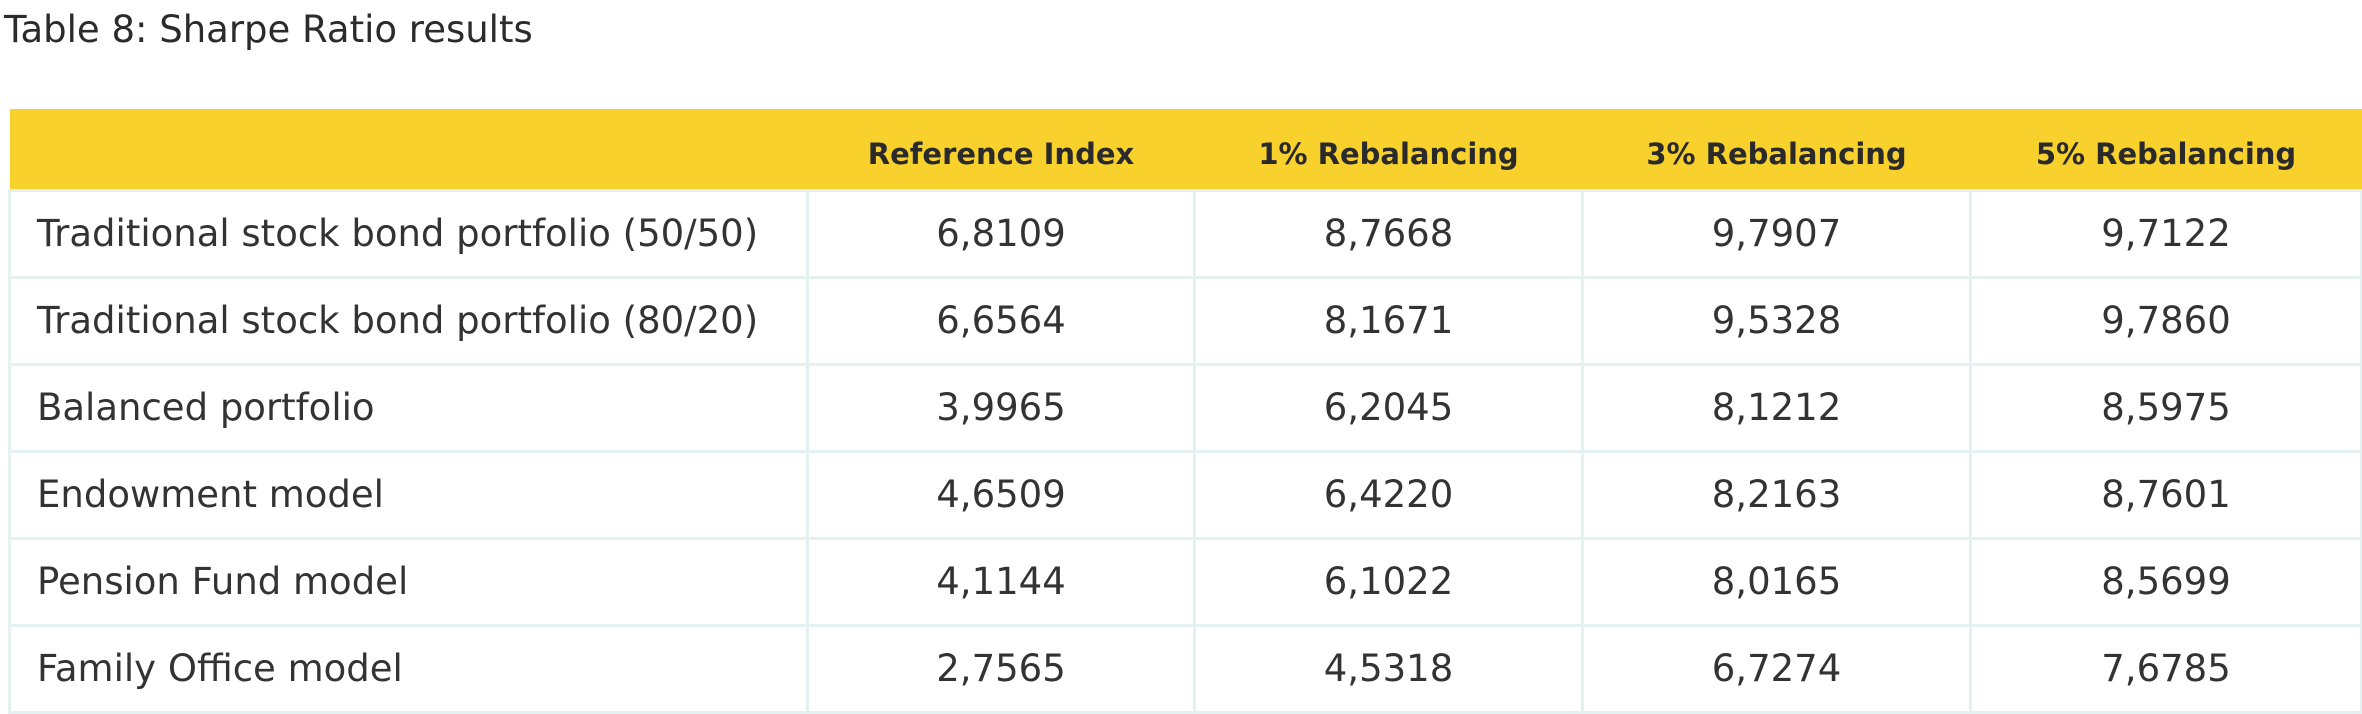 The width and height of the screenshot is (2362, 714). Describe the element at coordinates (2165, 668) in the screenshot. I see `table-cell: 7,6785` at that location.